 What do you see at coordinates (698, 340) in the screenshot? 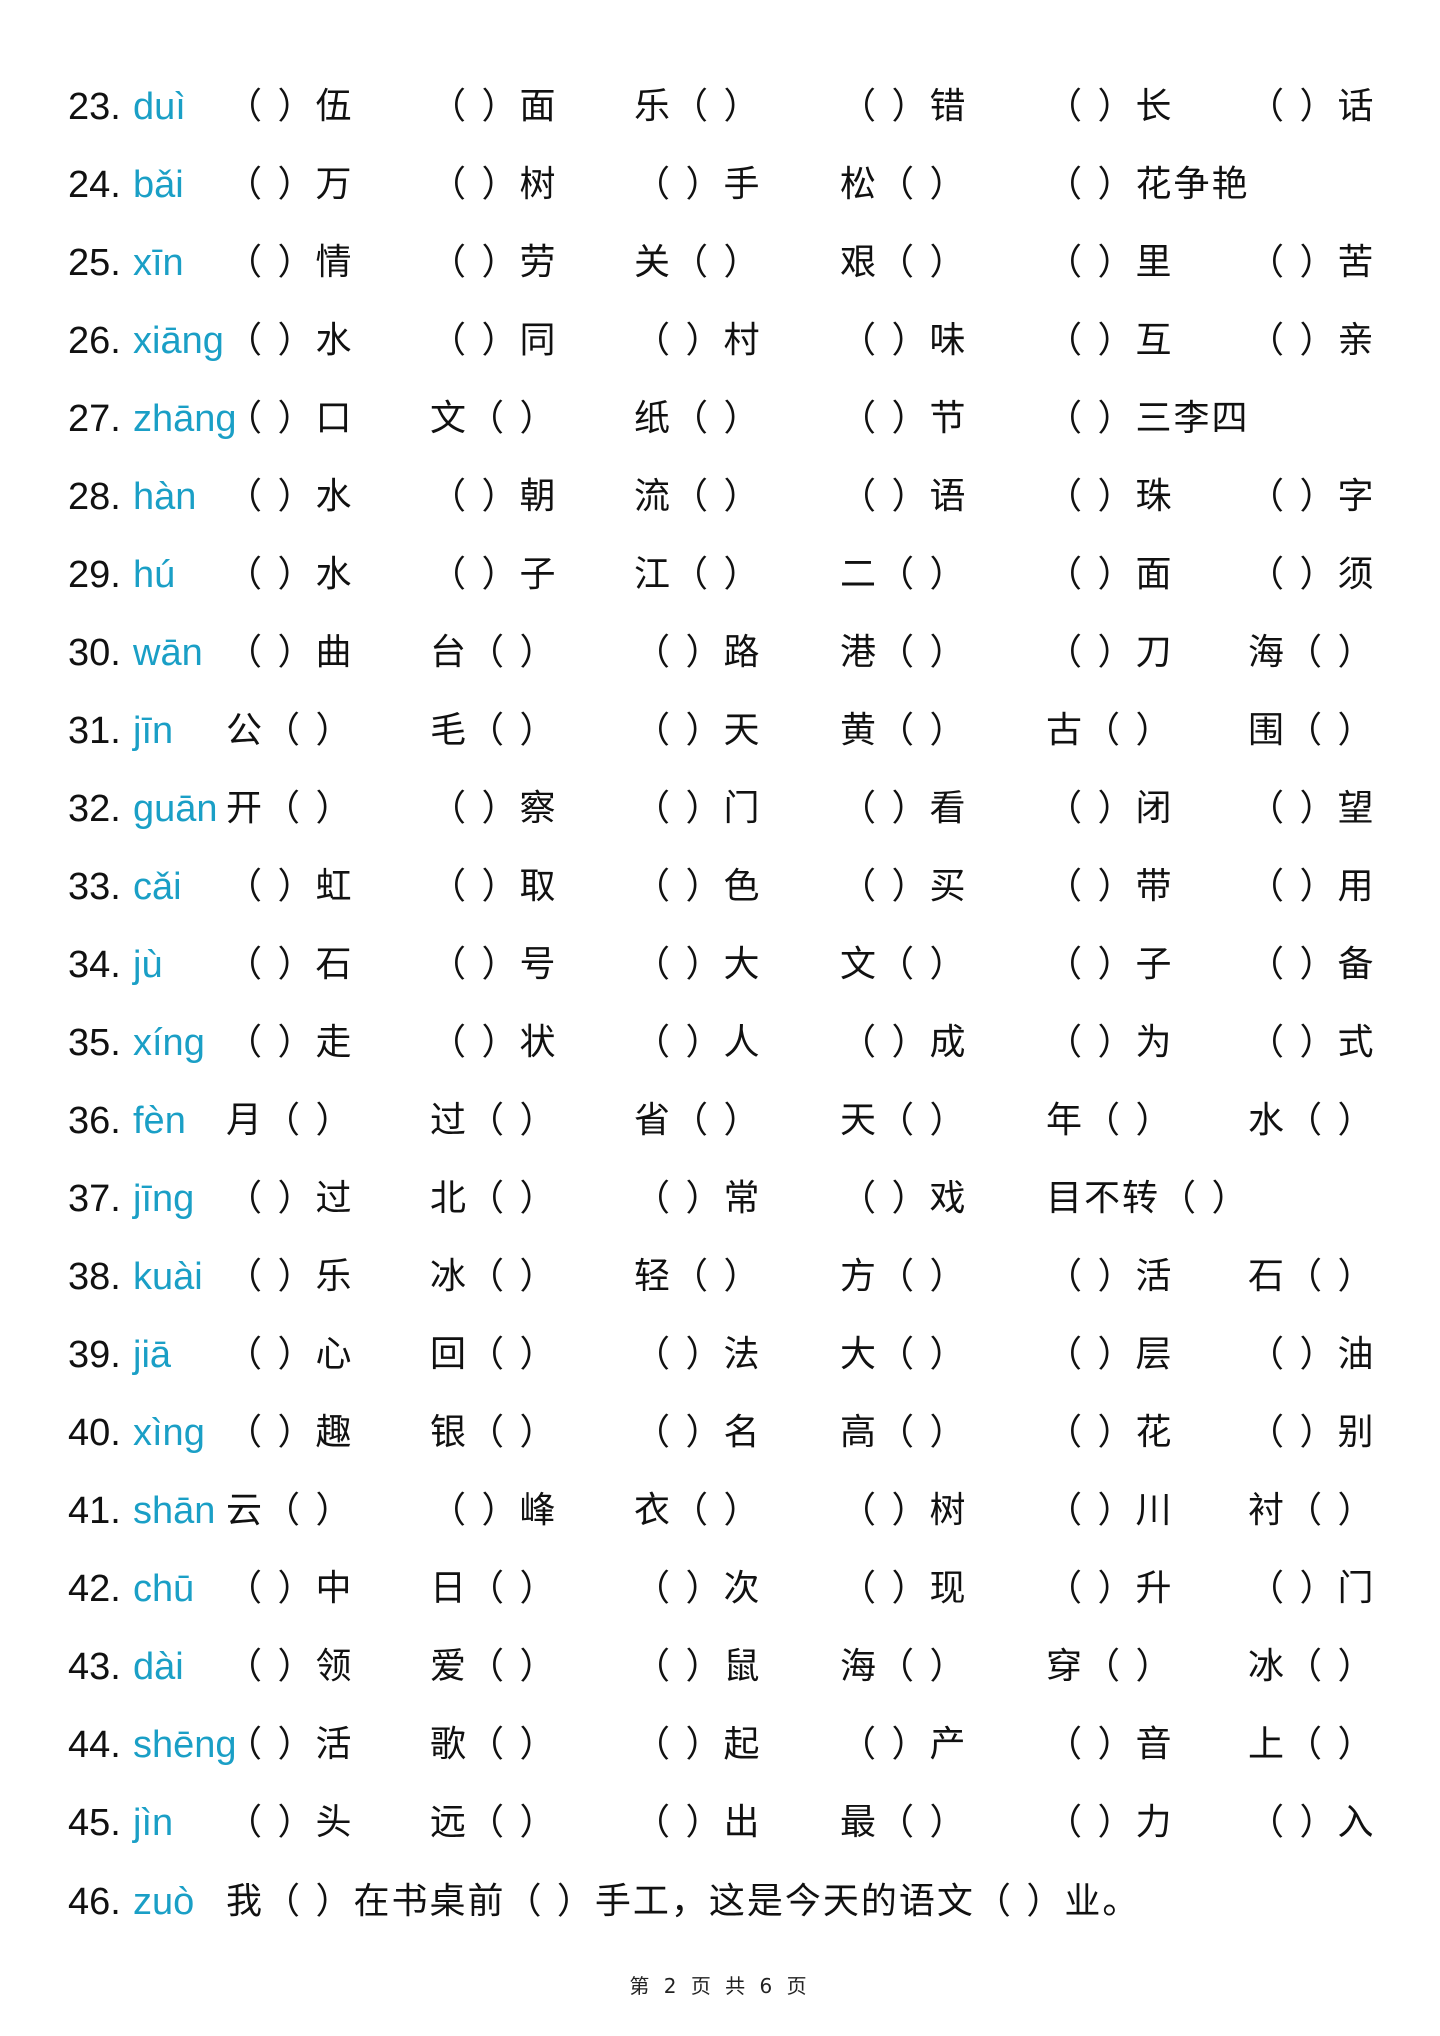
I see `fill-blank-word: （ ）村` at bounding box center [698, 340].